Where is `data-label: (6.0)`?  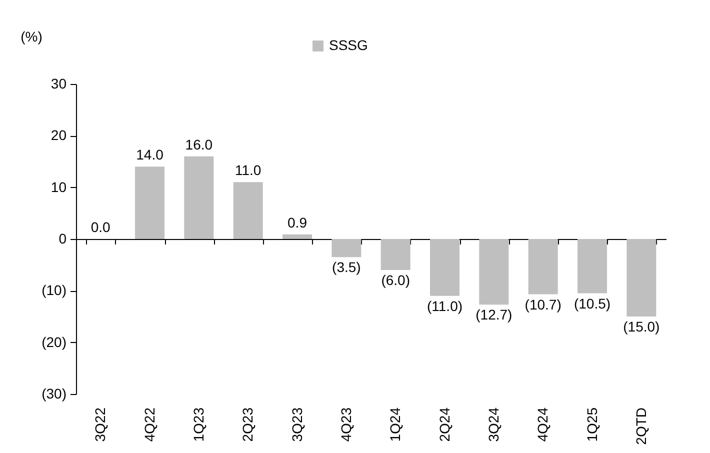
data-label: (6.0) is located at coordinates (395, 280).